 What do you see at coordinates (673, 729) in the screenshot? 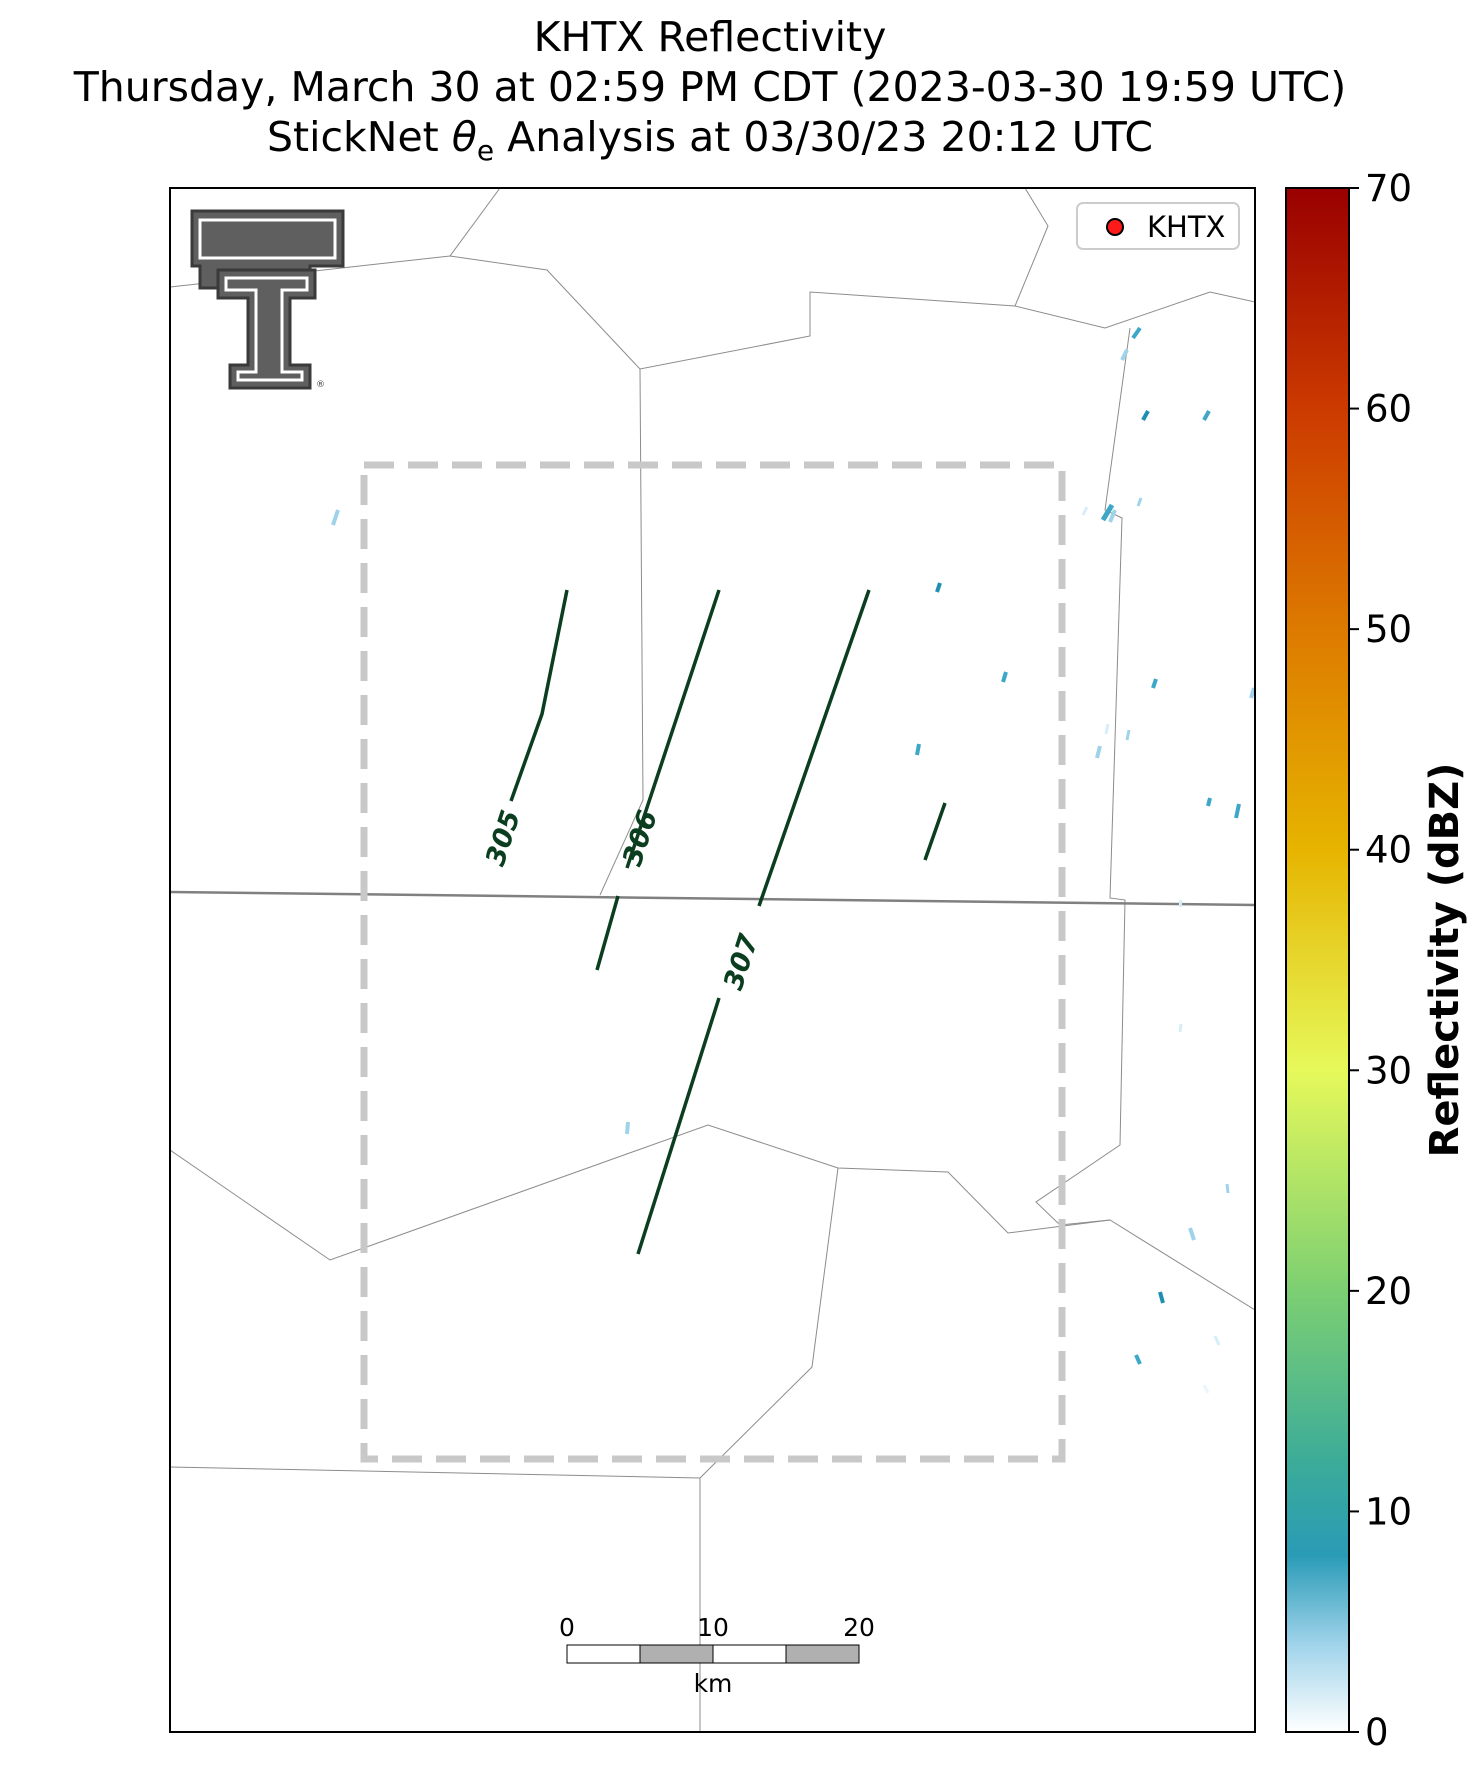
I see `contour-306-upper` at bounding box center [673, 729].